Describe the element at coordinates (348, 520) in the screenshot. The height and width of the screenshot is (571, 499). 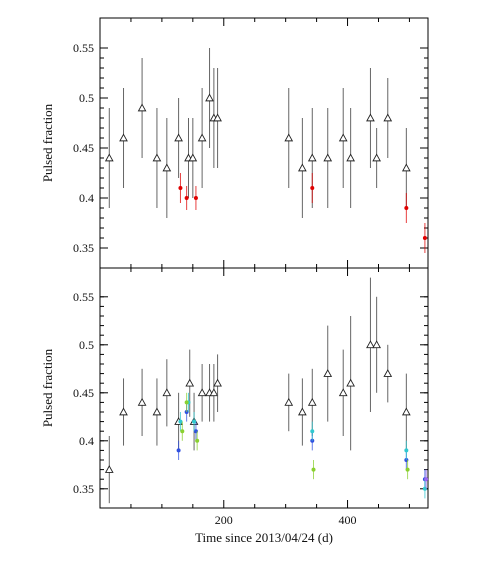
I see `x-tick-label: 400` at that location.